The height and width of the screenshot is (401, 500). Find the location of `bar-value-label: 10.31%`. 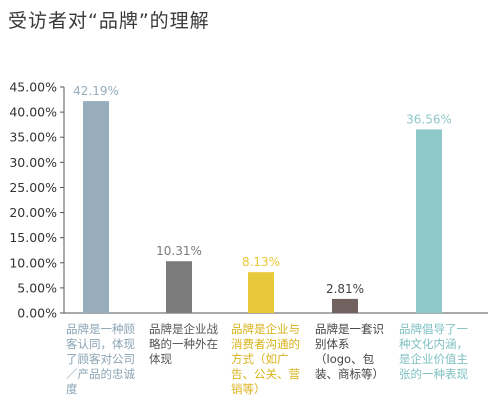

bar-value-label: 10.31% is located at coordinates (179, 251).